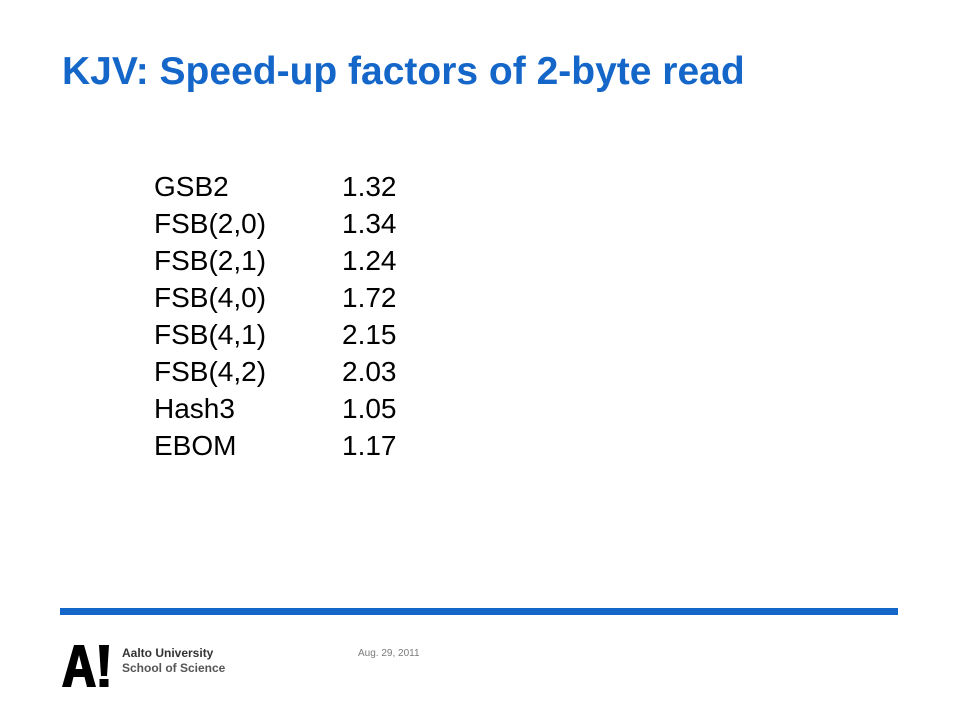 This screenshot has height=720, width=960. What do you see at coordinates (275, 334) in the screenshot?
I see `table-row: FSB(4,1) 2.15` at bounding box center [275, 334].